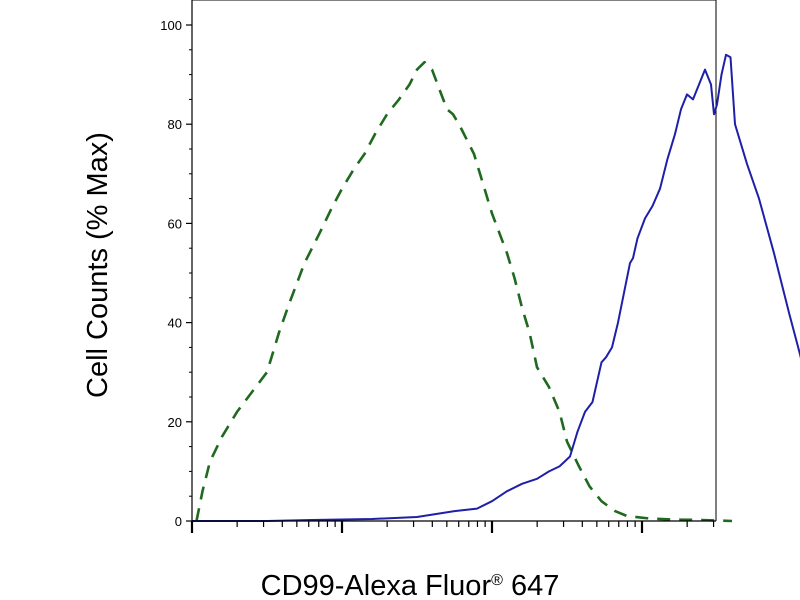  I want to click on x-ticks, so click(452, 527).